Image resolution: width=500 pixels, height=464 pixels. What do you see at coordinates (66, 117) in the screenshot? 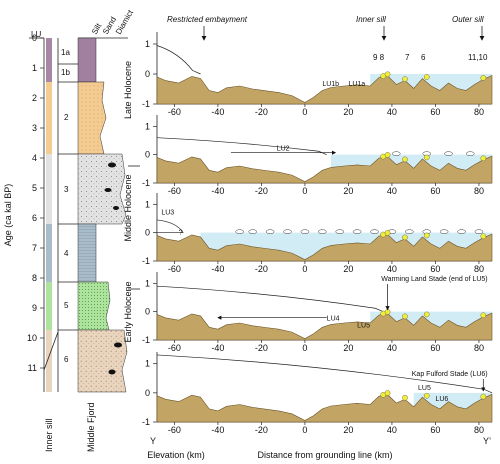
I see `unit-2: 2` at bounding box center [66, 117].